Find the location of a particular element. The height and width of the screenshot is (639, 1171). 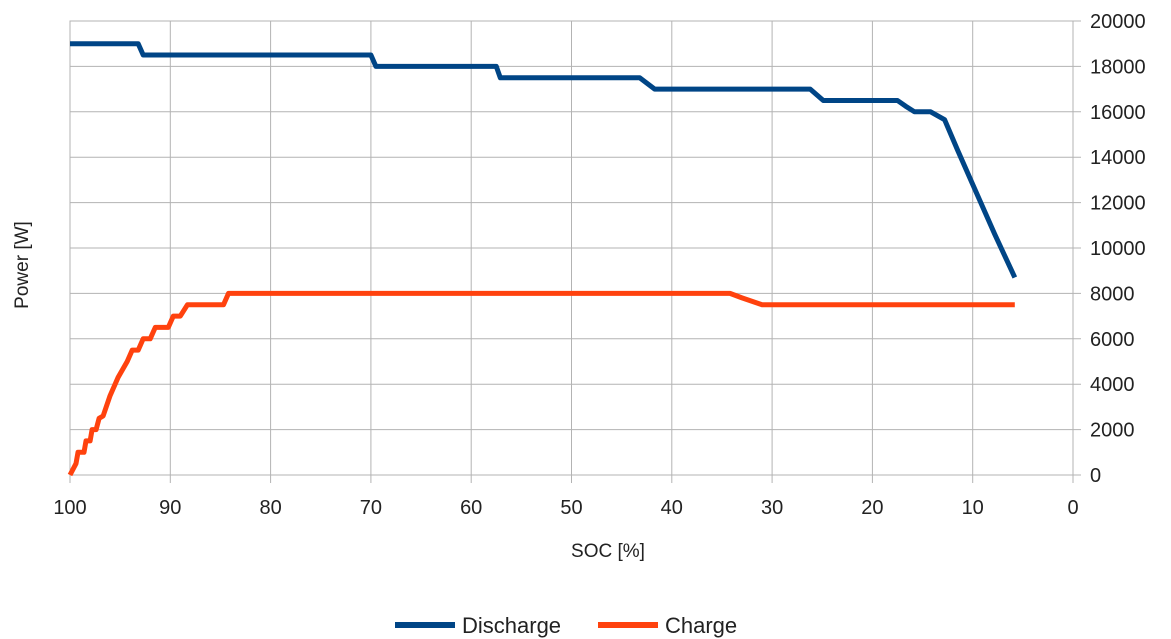

y-tick-label: 20000 is located at coordinates (1118, 22).